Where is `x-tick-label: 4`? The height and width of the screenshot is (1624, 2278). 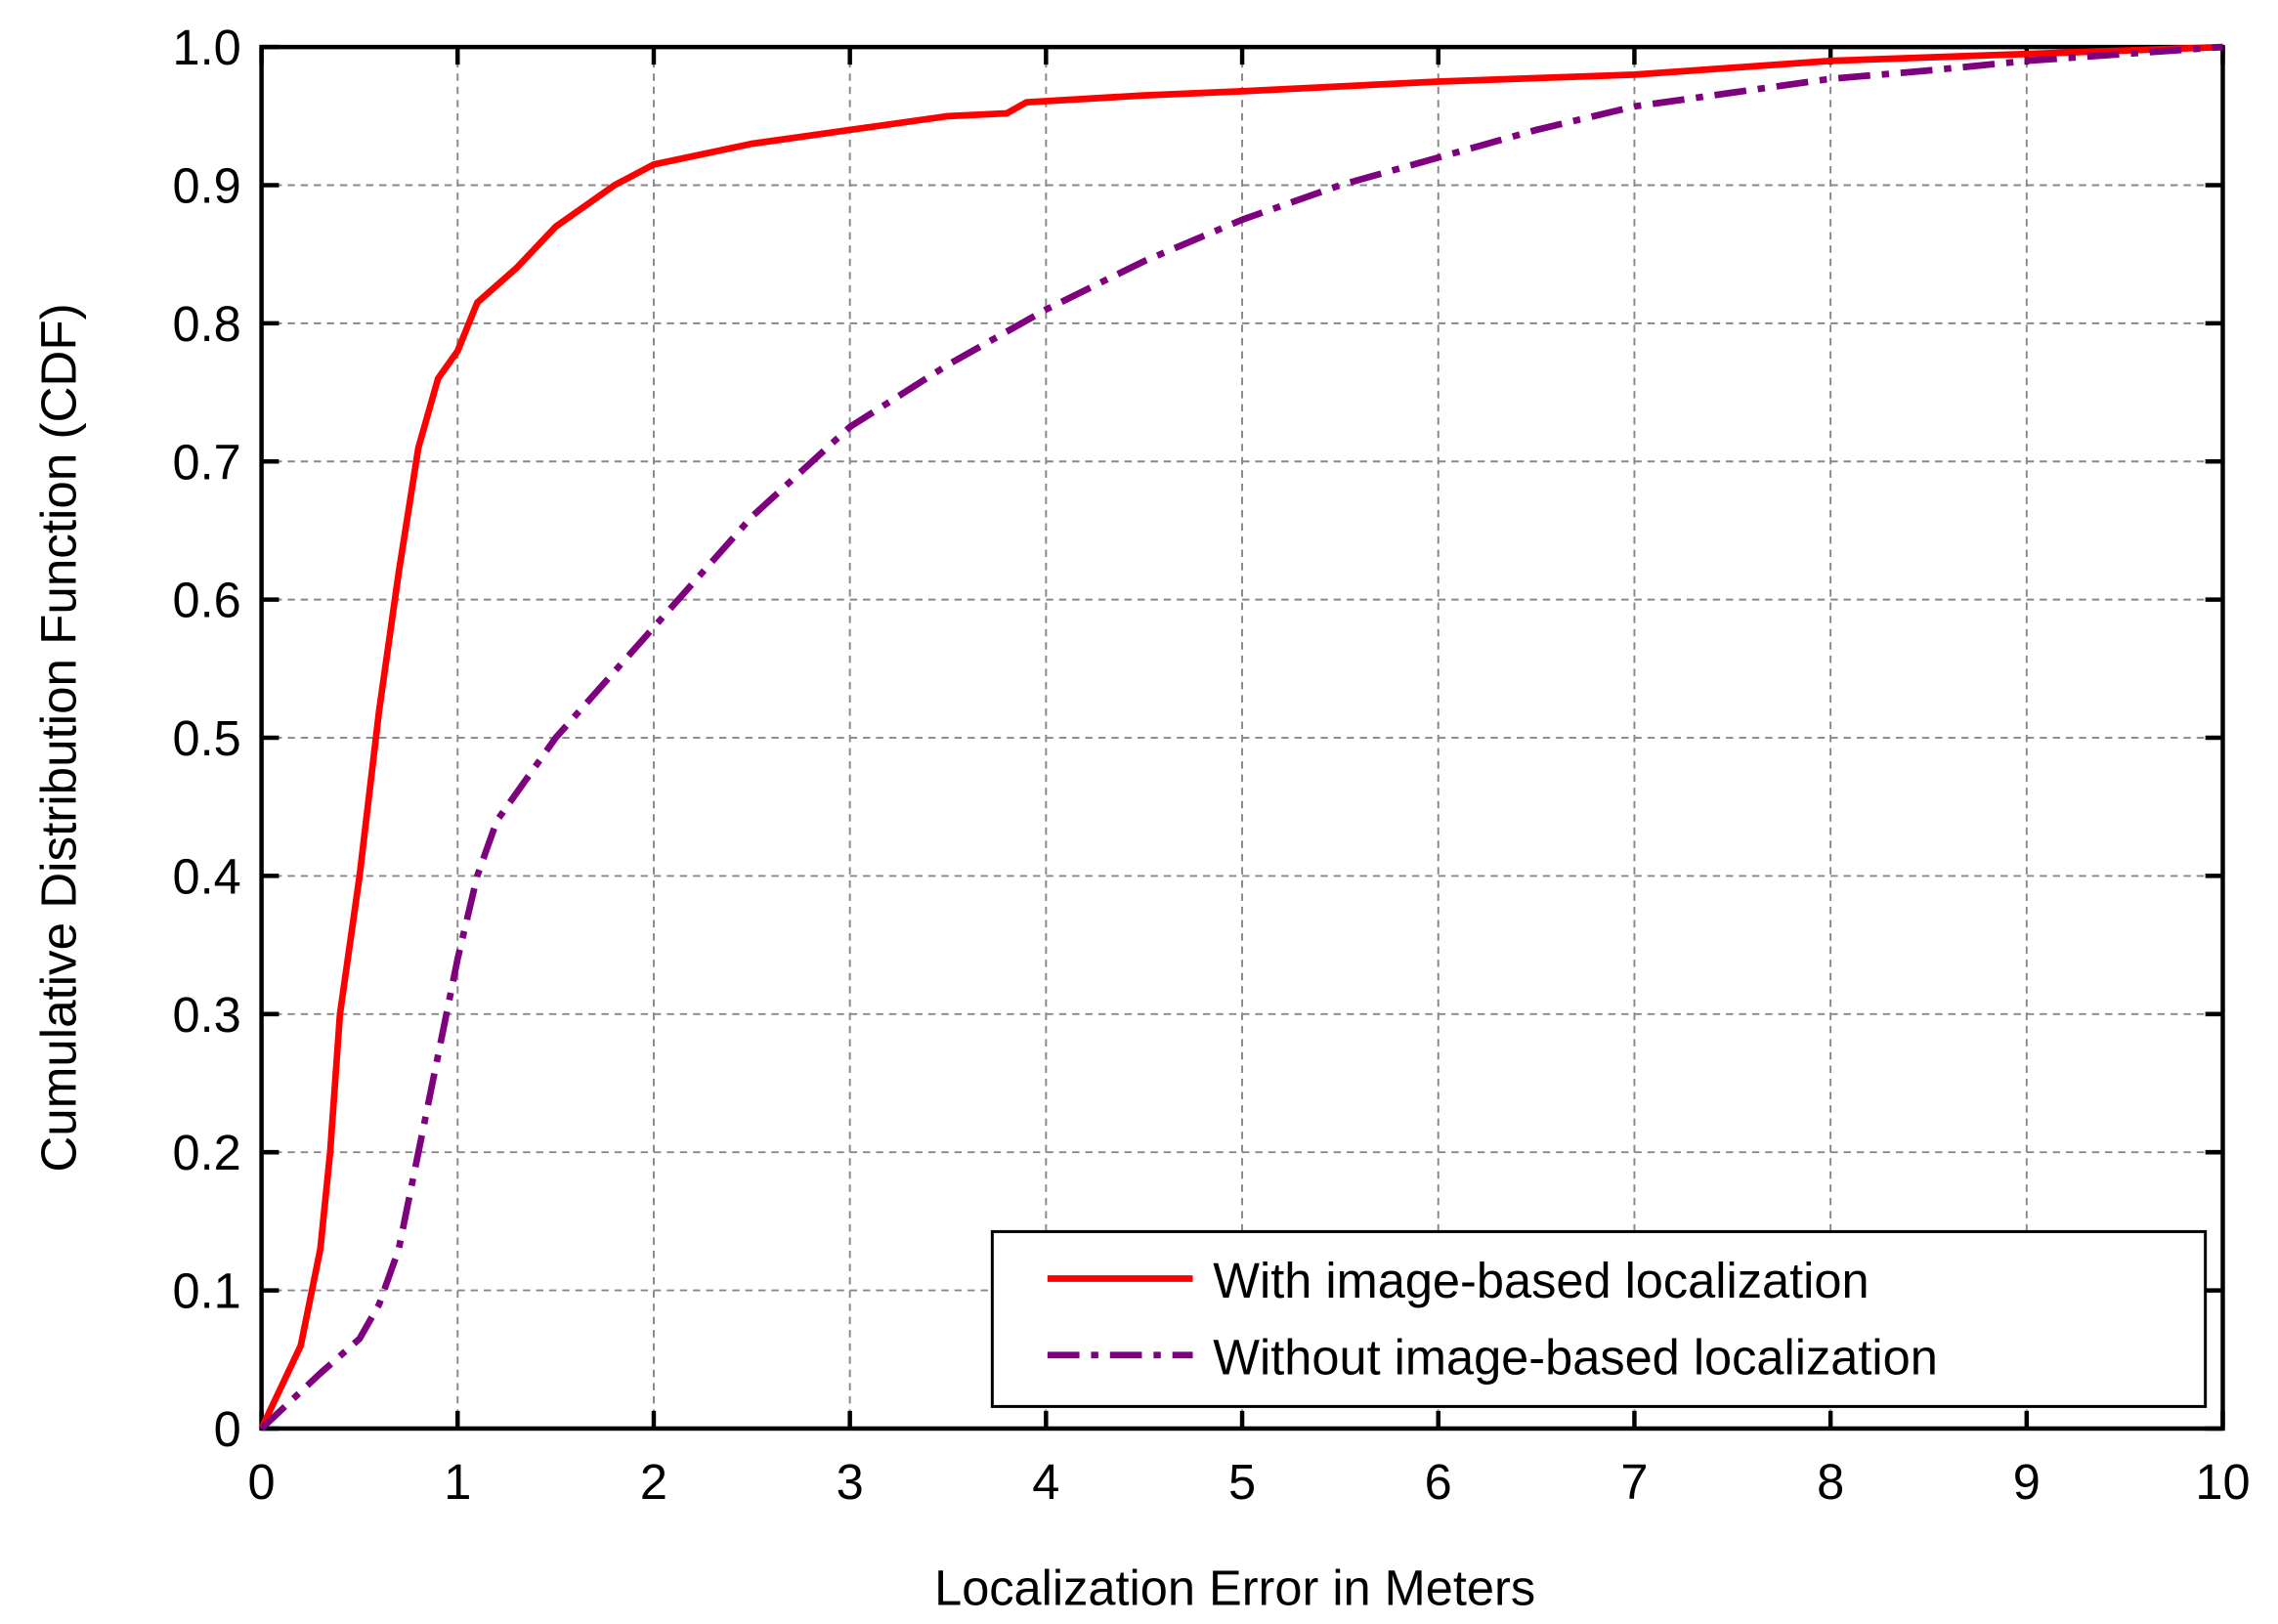 x-tick-label: 4 is located at coordinates (1045, 1482).